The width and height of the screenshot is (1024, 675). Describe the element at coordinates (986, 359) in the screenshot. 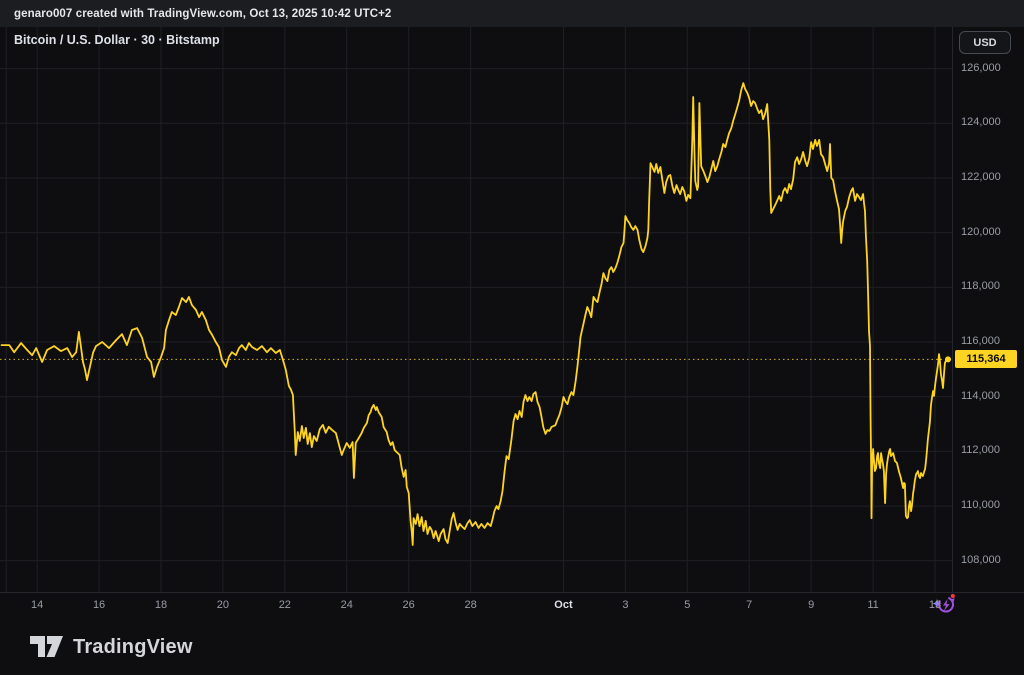

I see `last-price-badge: 115,364` at that location.